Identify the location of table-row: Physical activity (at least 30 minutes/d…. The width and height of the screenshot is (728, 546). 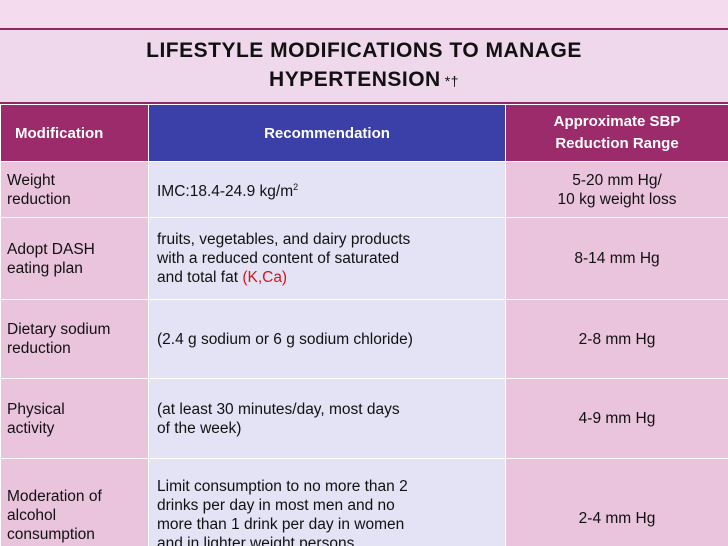
(364, 418).